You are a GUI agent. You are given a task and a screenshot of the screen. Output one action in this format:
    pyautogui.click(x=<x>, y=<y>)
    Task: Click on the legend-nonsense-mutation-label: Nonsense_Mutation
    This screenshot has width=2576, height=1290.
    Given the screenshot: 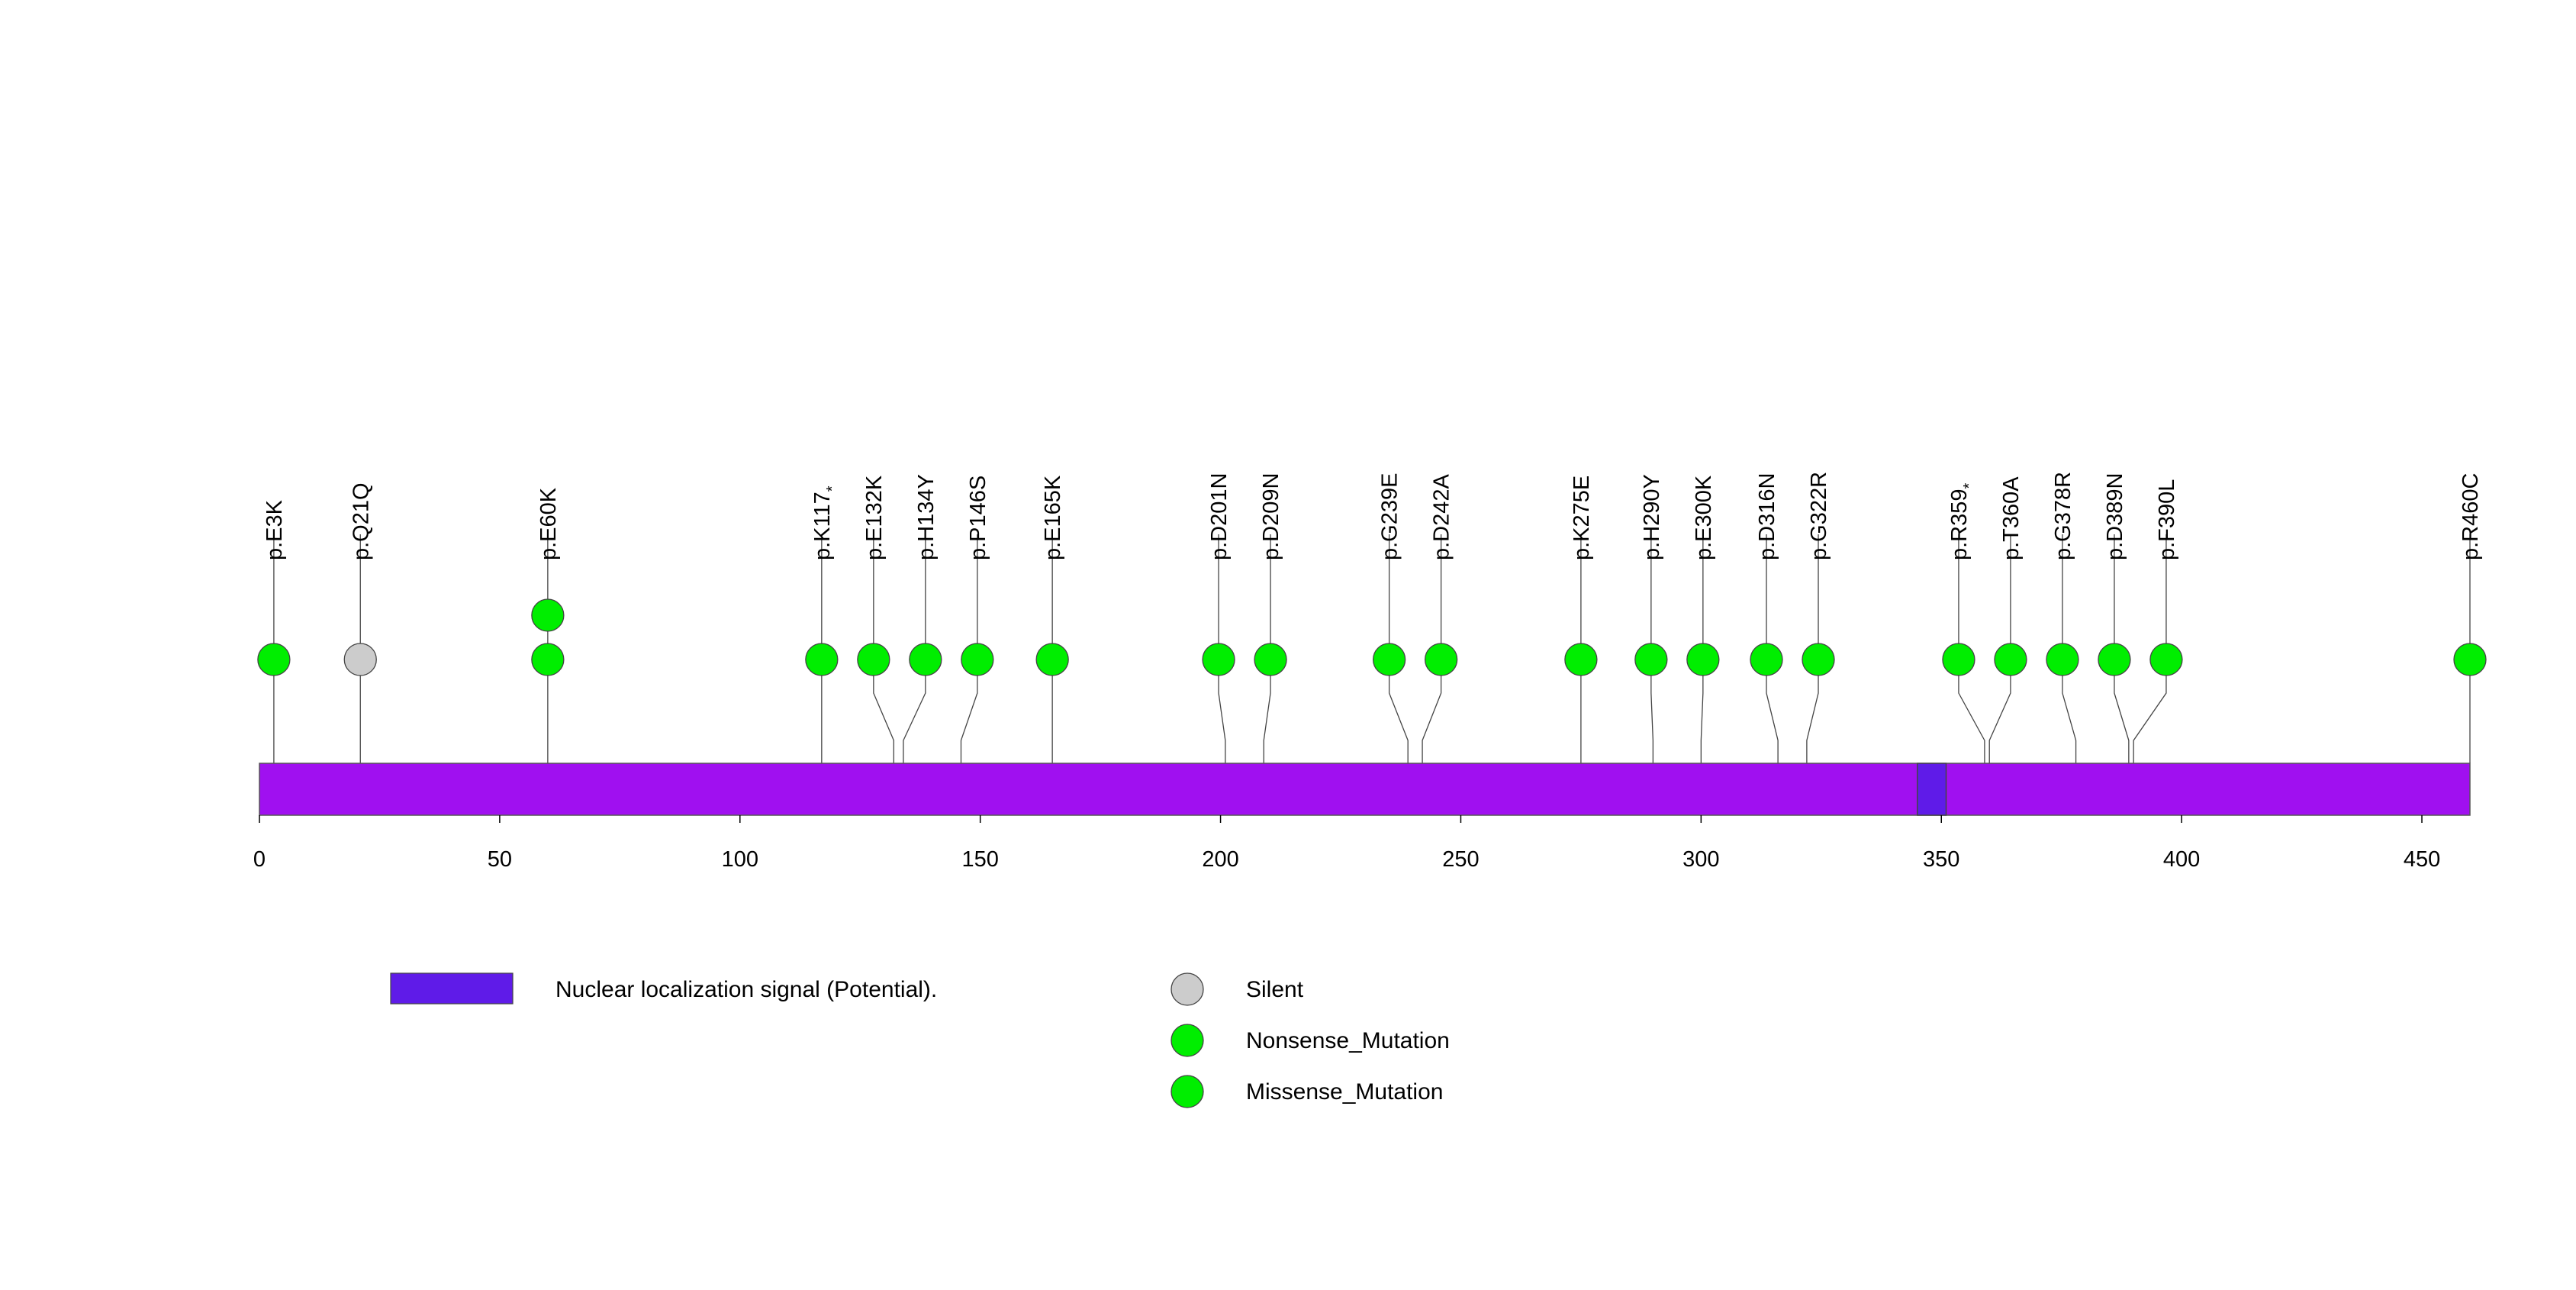 What is the action you would take?
    pyautogui.click(x=1348, y=1040)
    